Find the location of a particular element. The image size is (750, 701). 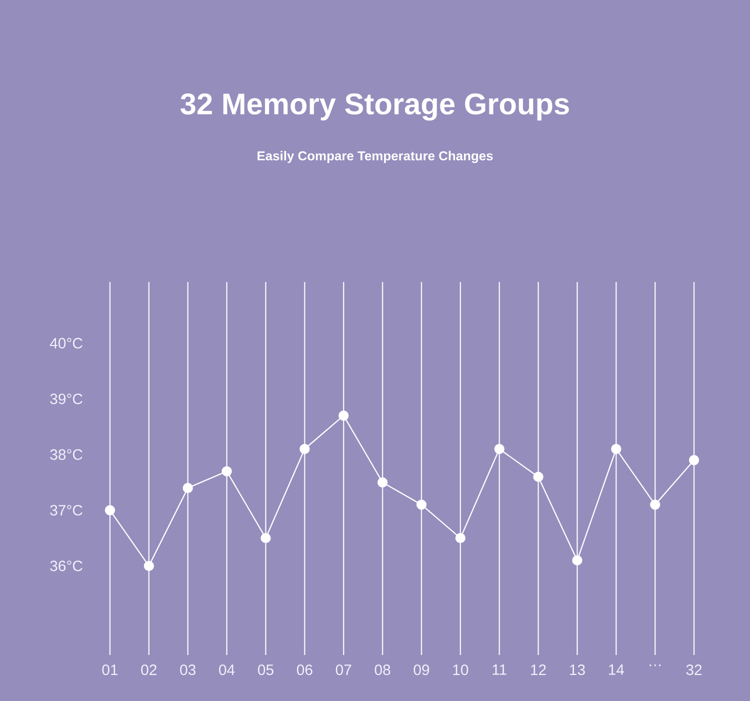

chart-subtitle: Easily Compare Temperature Changes is located at coordinates (375, 157).